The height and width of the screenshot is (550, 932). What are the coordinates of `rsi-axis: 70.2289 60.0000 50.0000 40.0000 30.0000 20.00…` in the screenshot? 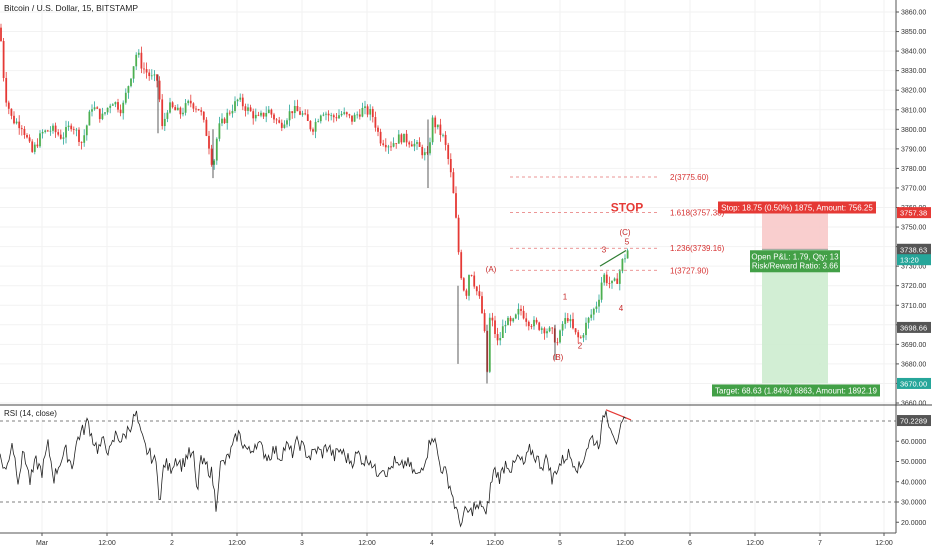 It's located at (913, 471).